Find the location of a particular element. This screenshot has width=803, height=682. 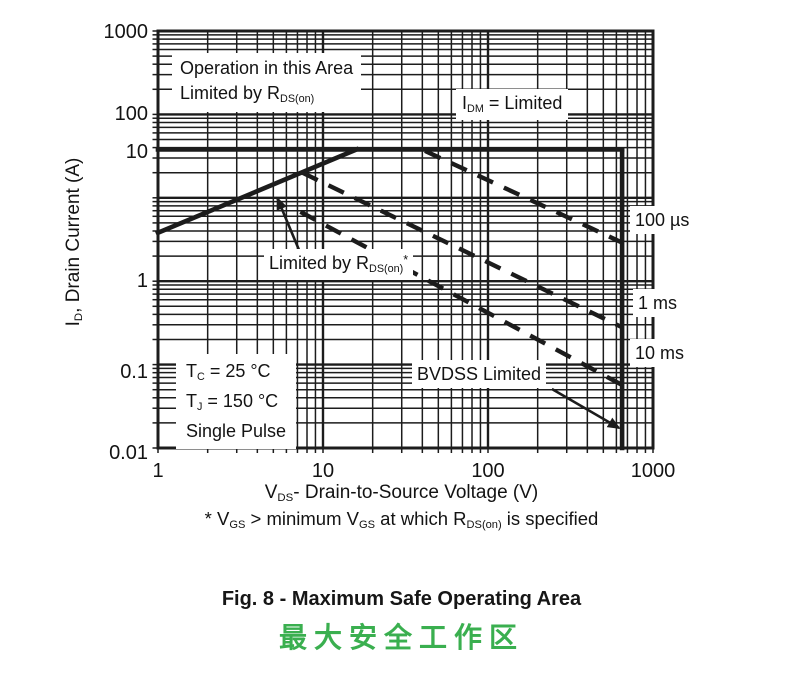

superscript: * is located at coordinates (406, 259).